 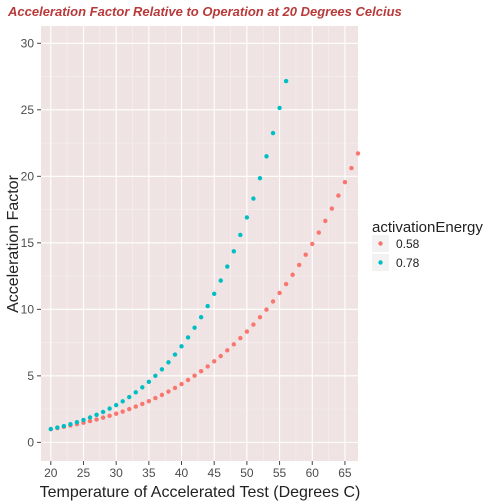 I want to click on x-tick-label: 55, so click(x=280, y=473).